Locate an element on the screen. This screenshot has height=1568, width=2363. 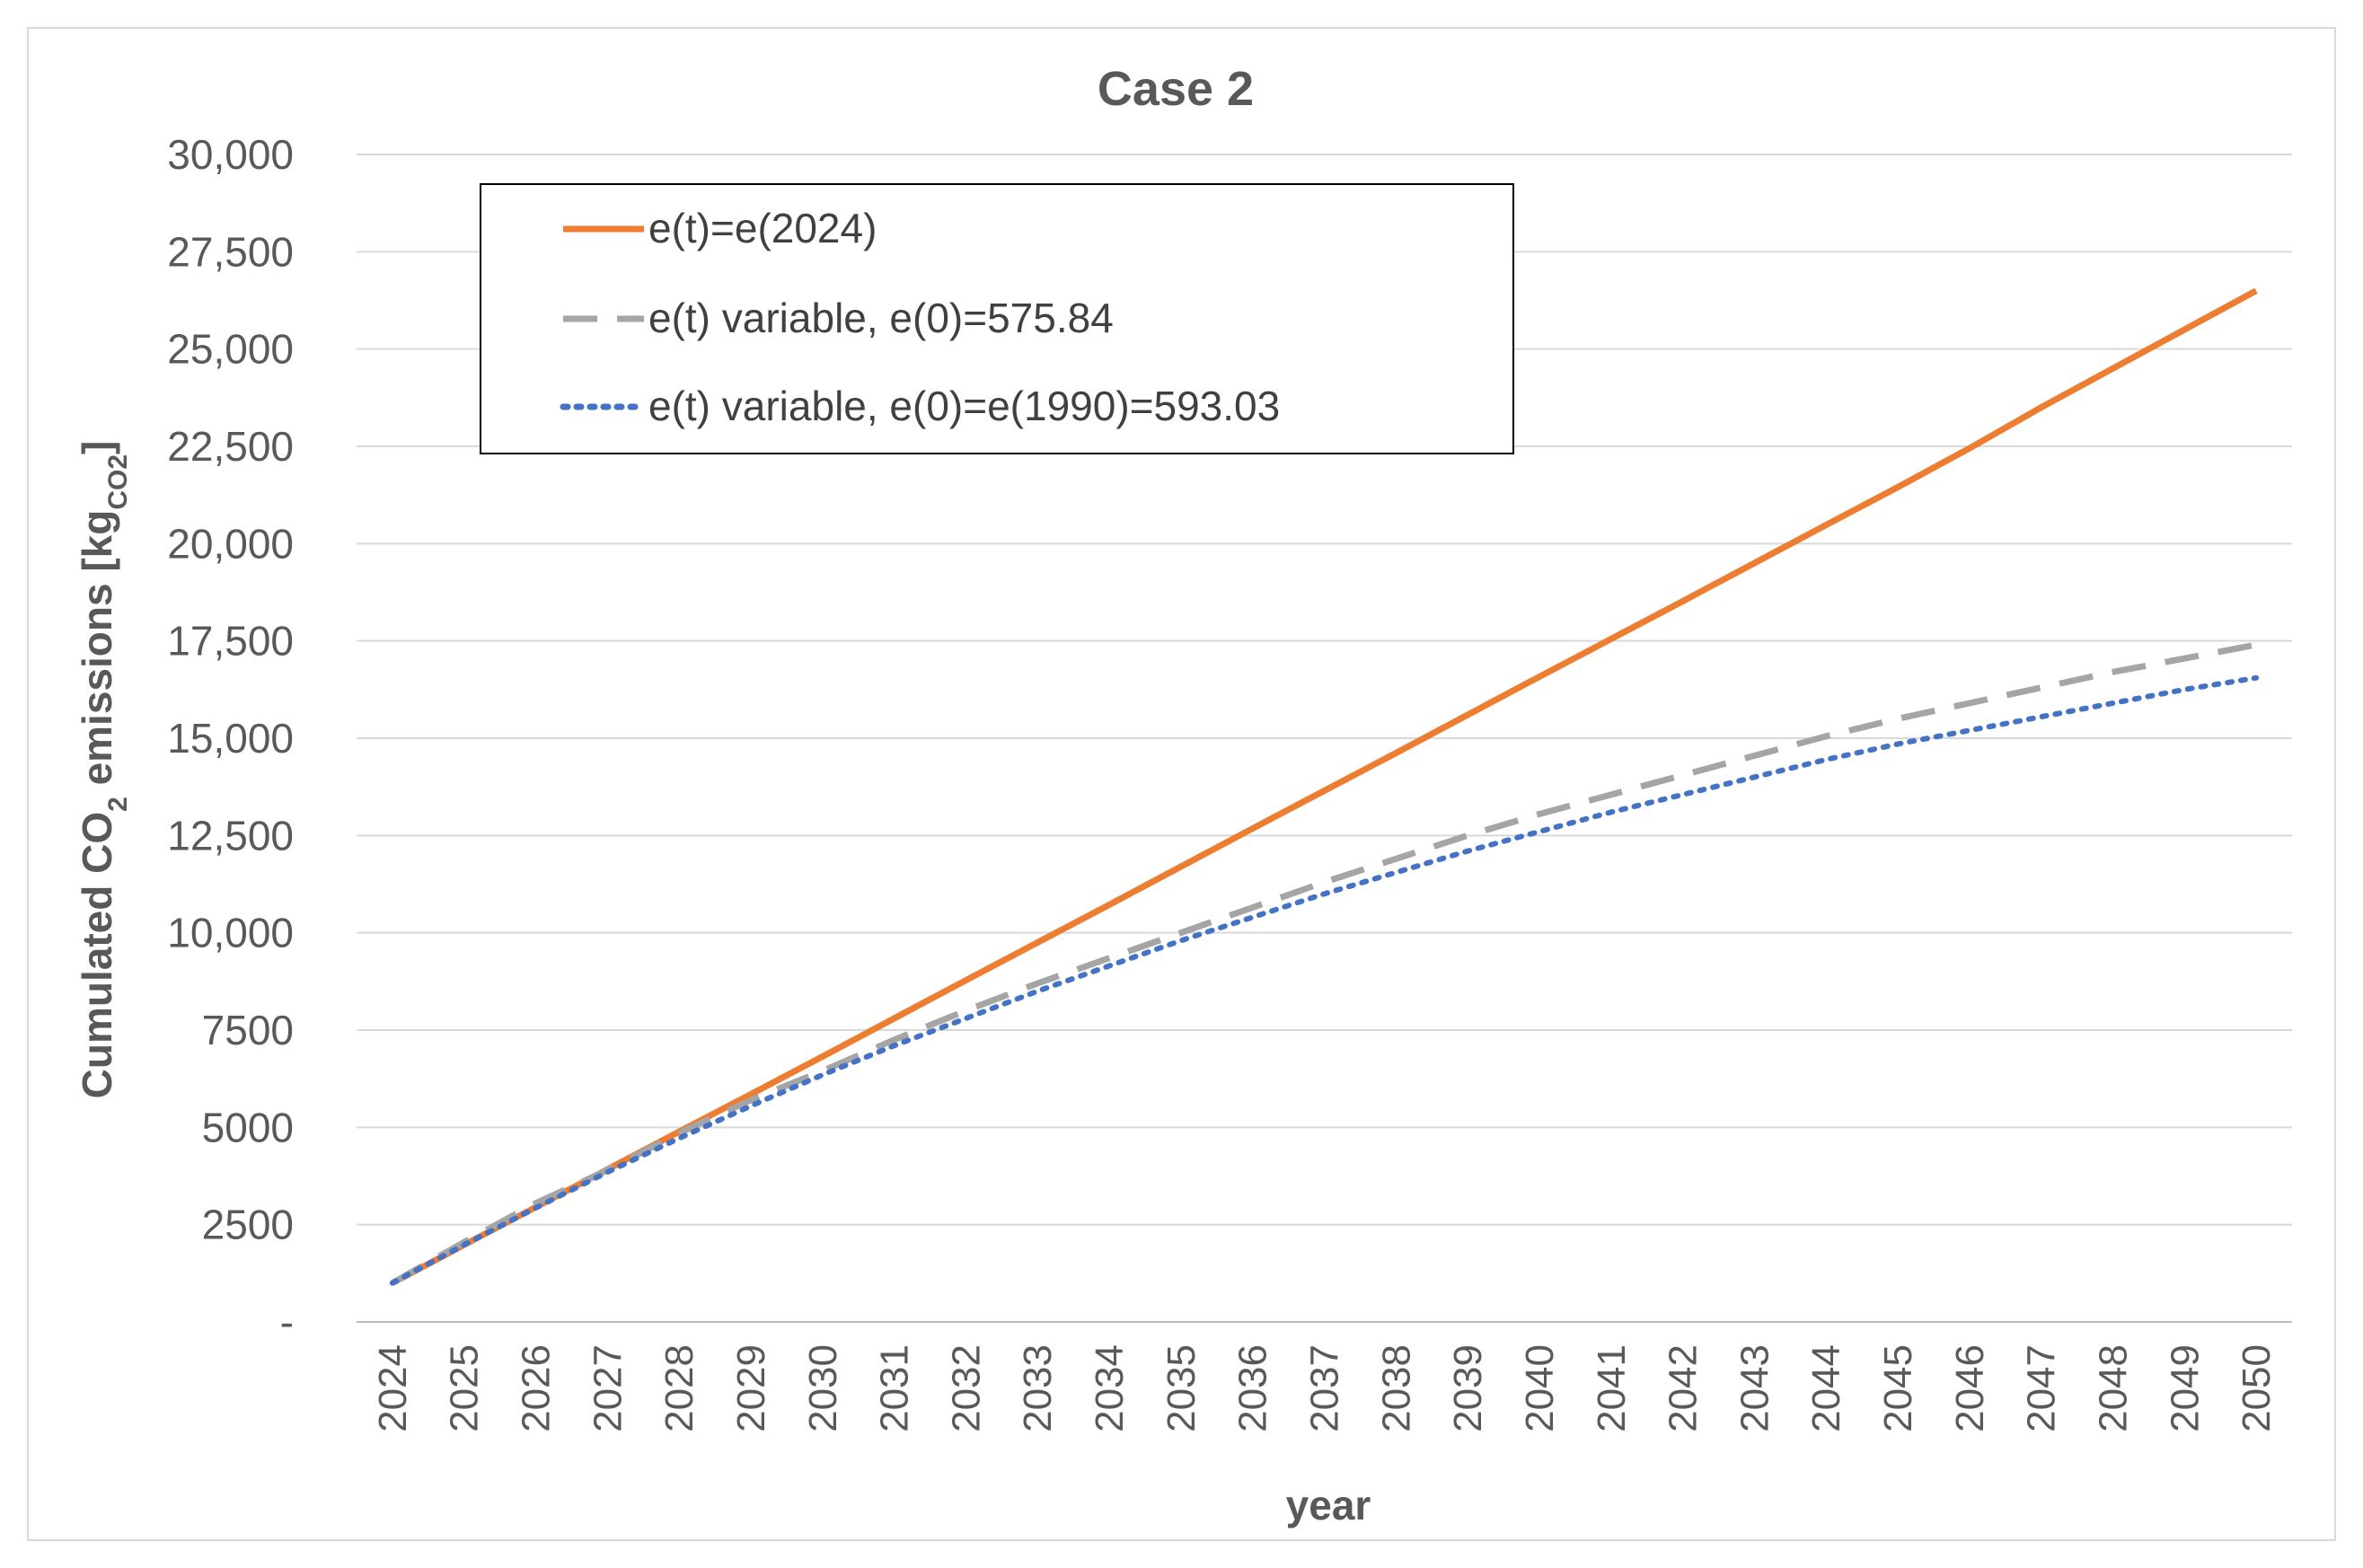
x-tick-label: 2045 is located at coordinates (1898, 1388).